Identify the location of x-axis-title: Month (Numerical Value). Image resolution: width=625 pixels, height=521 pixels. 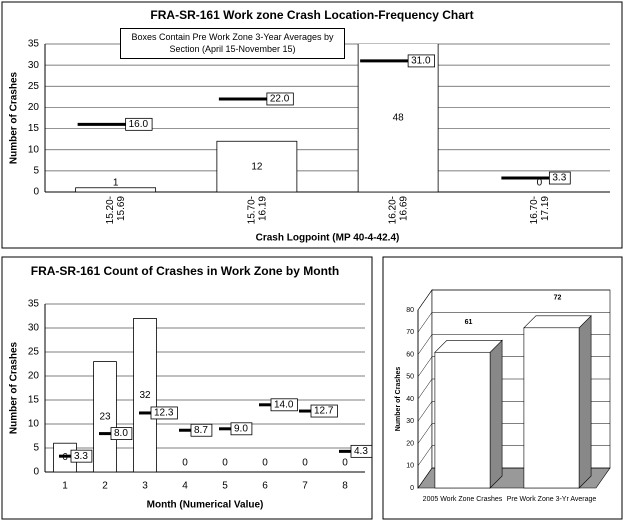
(205, 505).